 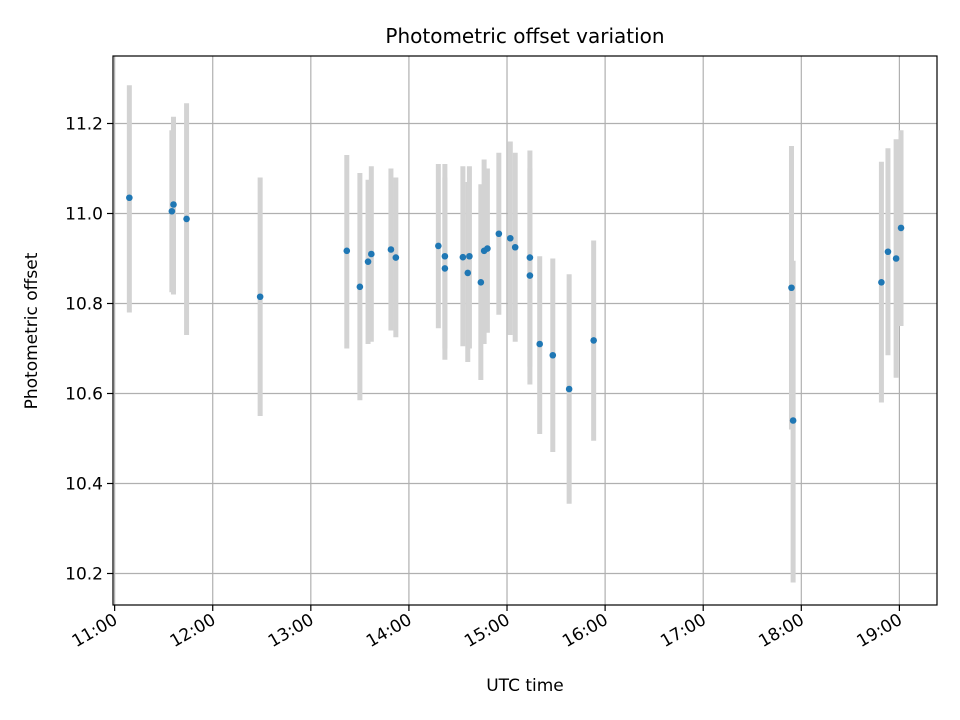 I want to click on y-tick-label: 10.4, so click(x=84, y=485).